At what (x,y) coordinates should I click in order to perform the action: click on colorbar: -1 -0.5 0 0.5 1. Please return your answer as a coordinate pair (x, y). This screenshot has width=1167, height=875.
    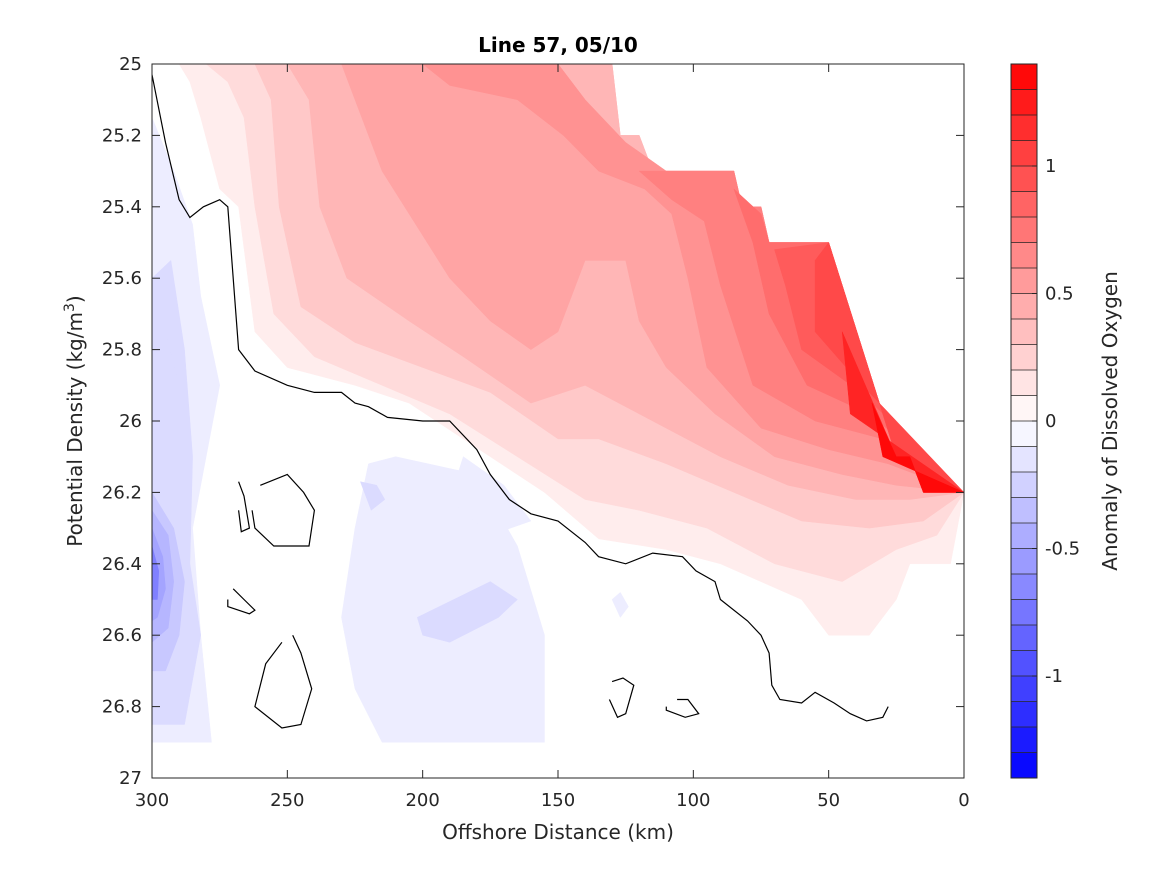
    Looking at the image, I should click on (1045, 421).